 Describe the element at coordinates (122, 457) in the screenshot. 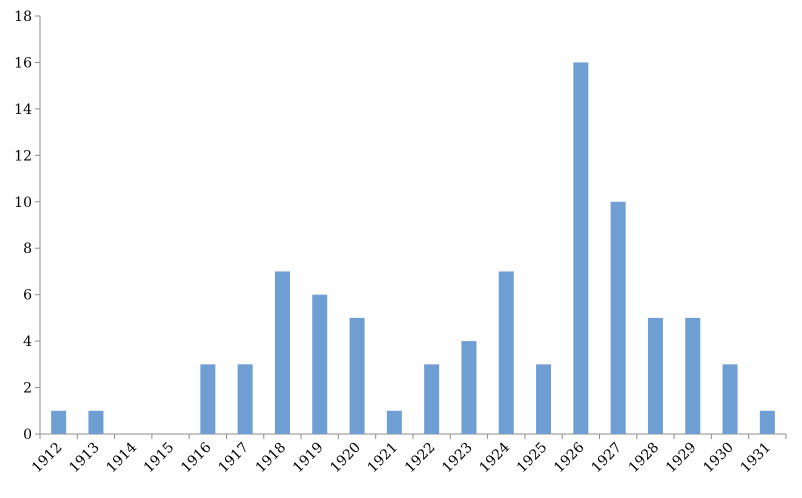

I see `x-tick-label: 1914` at that location.